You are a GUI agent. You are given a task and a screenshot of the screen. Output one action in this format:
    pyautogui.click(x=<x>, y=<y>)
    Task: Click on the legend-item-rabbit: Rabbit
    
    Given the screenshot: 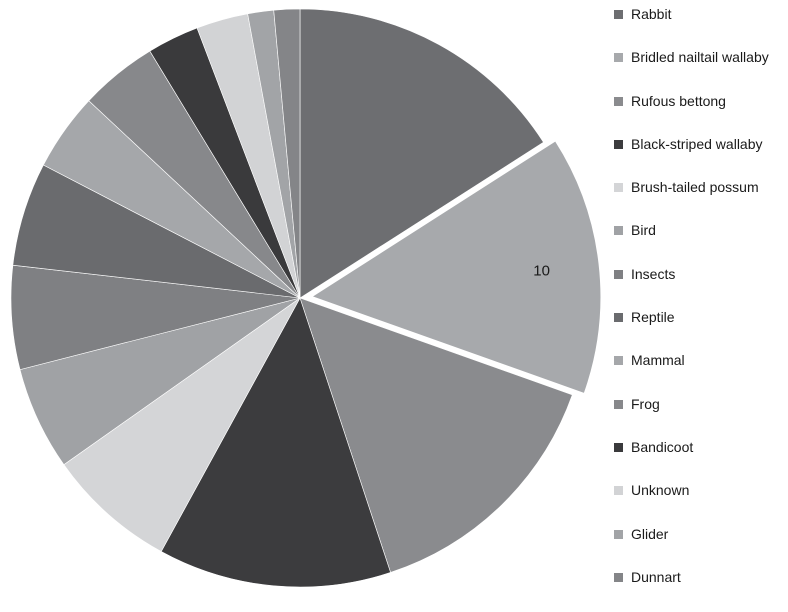 What is the action you would take?
    pyautogui.click(x=691, y=27)
    